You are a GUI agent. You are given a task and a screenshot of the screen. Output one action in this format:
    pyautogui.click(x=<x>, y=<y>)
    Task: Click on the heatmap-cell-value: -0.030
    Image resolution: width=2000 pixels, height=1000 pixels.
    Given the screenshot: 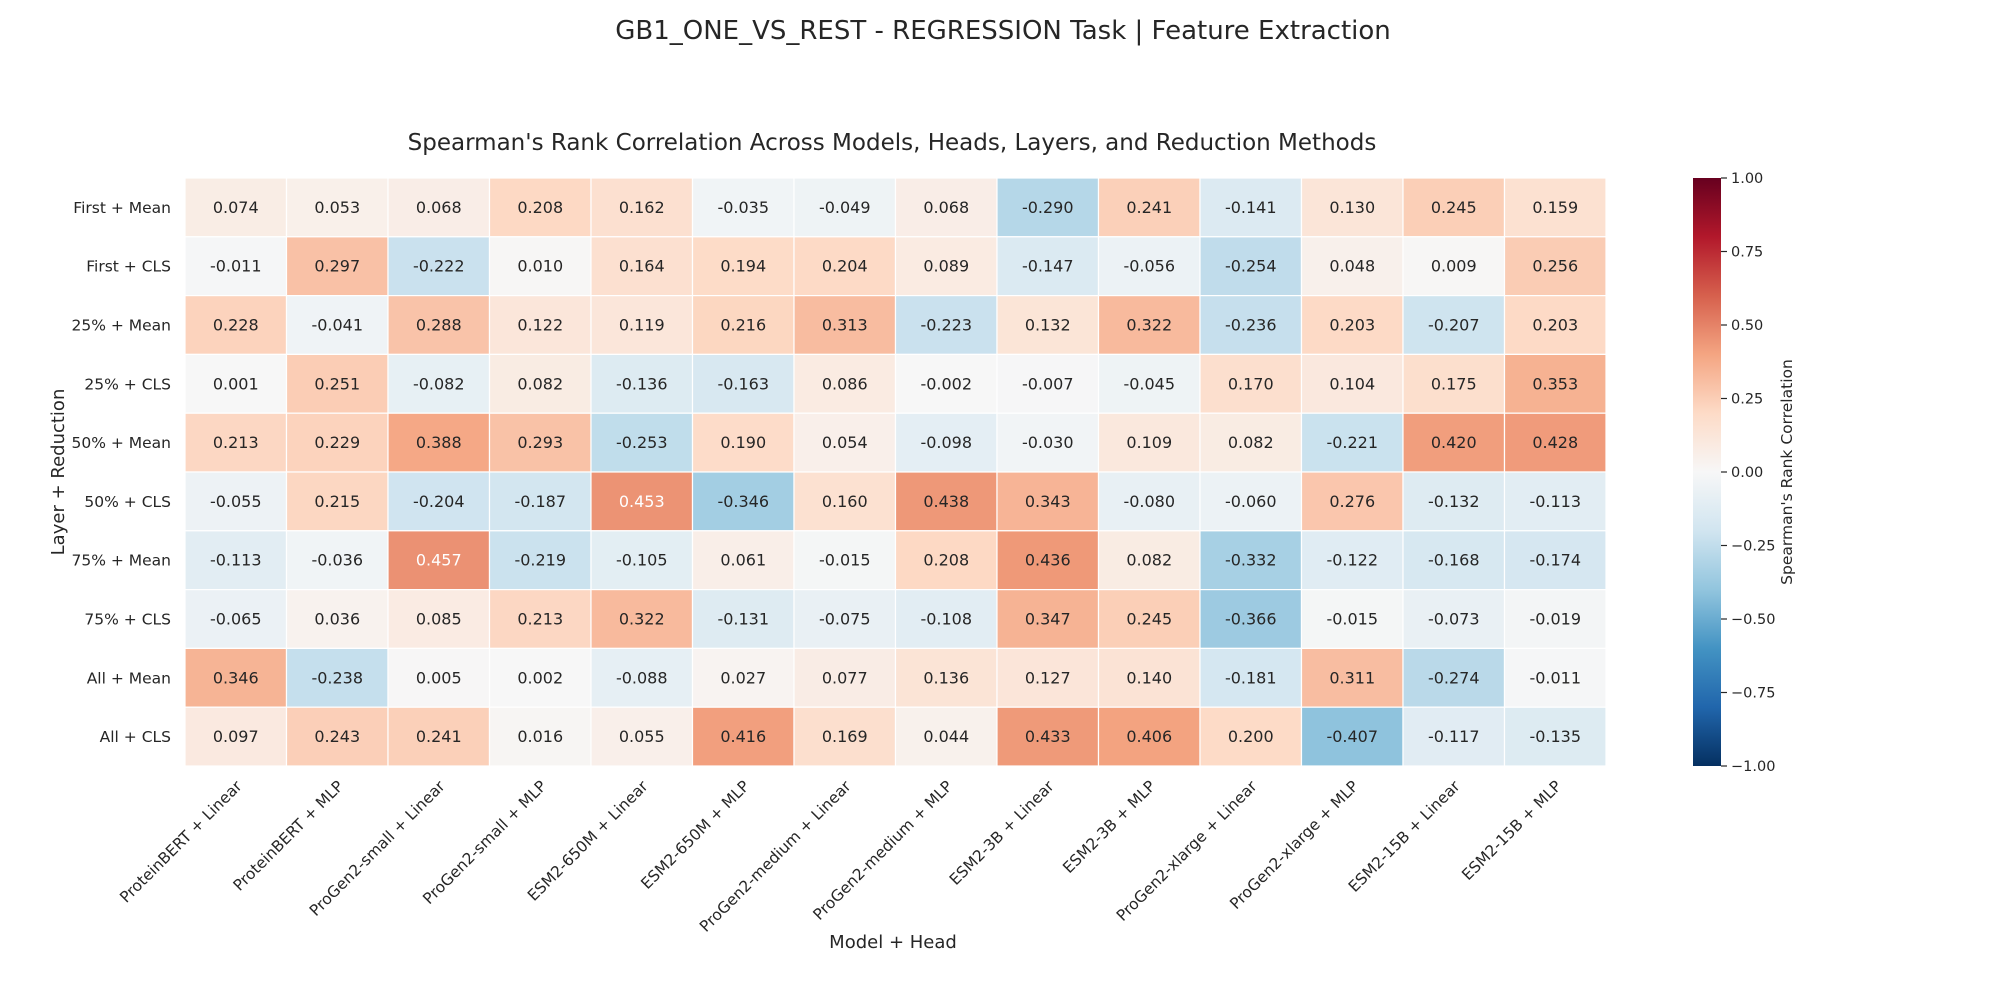 What is the action you would take?
    pyautogui.click(x=1048, y=442)
    